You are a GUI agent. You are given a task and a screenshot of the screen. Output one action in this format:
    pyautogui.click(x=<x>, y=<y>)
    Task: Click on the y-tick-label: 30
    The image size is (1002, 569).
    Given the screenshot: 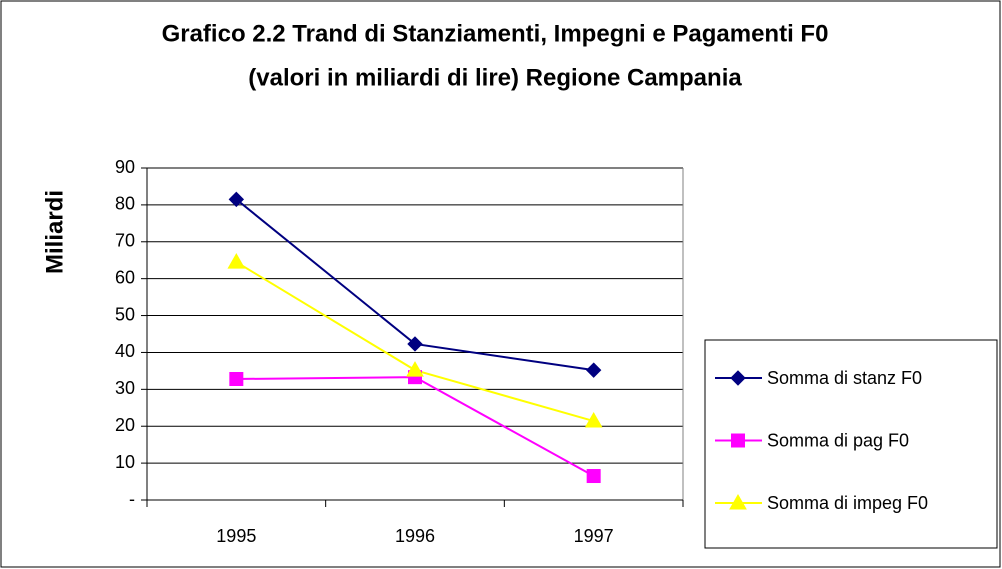 What is the action you would take?
    pyautogui.click(x=125, y=388)
    